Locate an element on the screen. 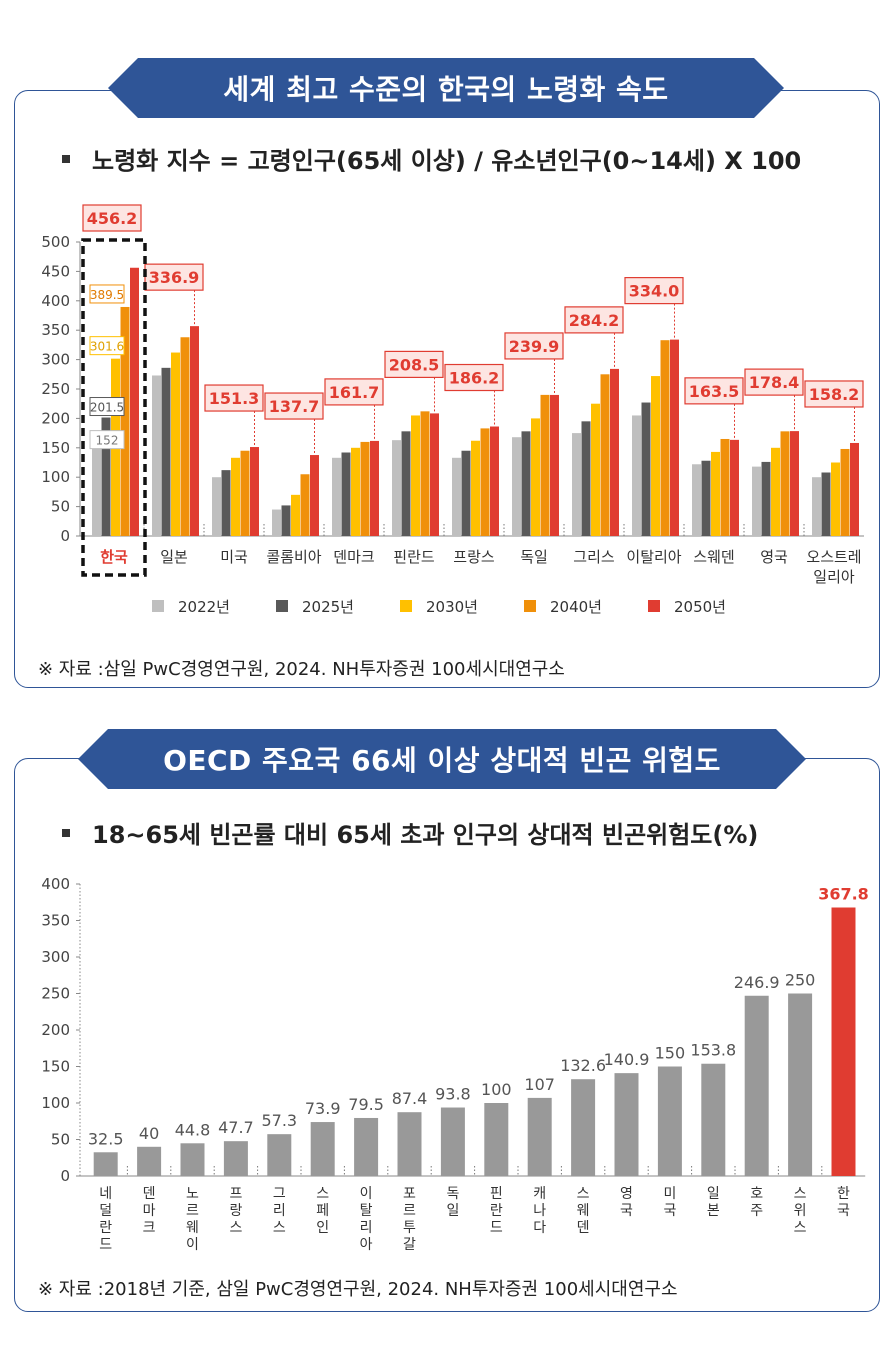 This screenshot has height=1361, width=896. category-label: 콜롬비아 is located at coordinates (293, 557).